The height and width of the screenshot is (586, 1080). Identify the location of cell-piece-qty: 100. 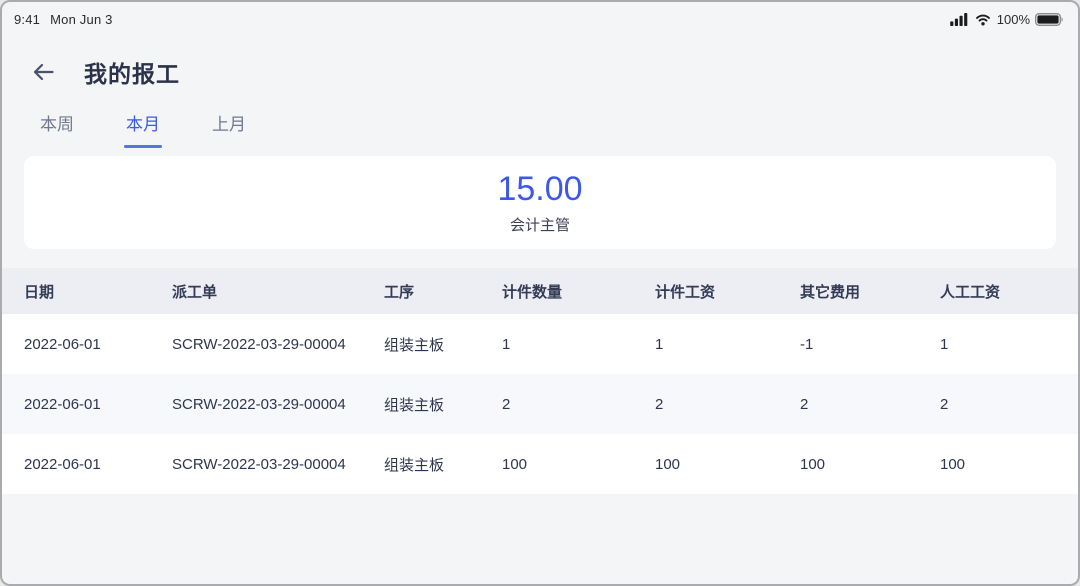
(515, 464).